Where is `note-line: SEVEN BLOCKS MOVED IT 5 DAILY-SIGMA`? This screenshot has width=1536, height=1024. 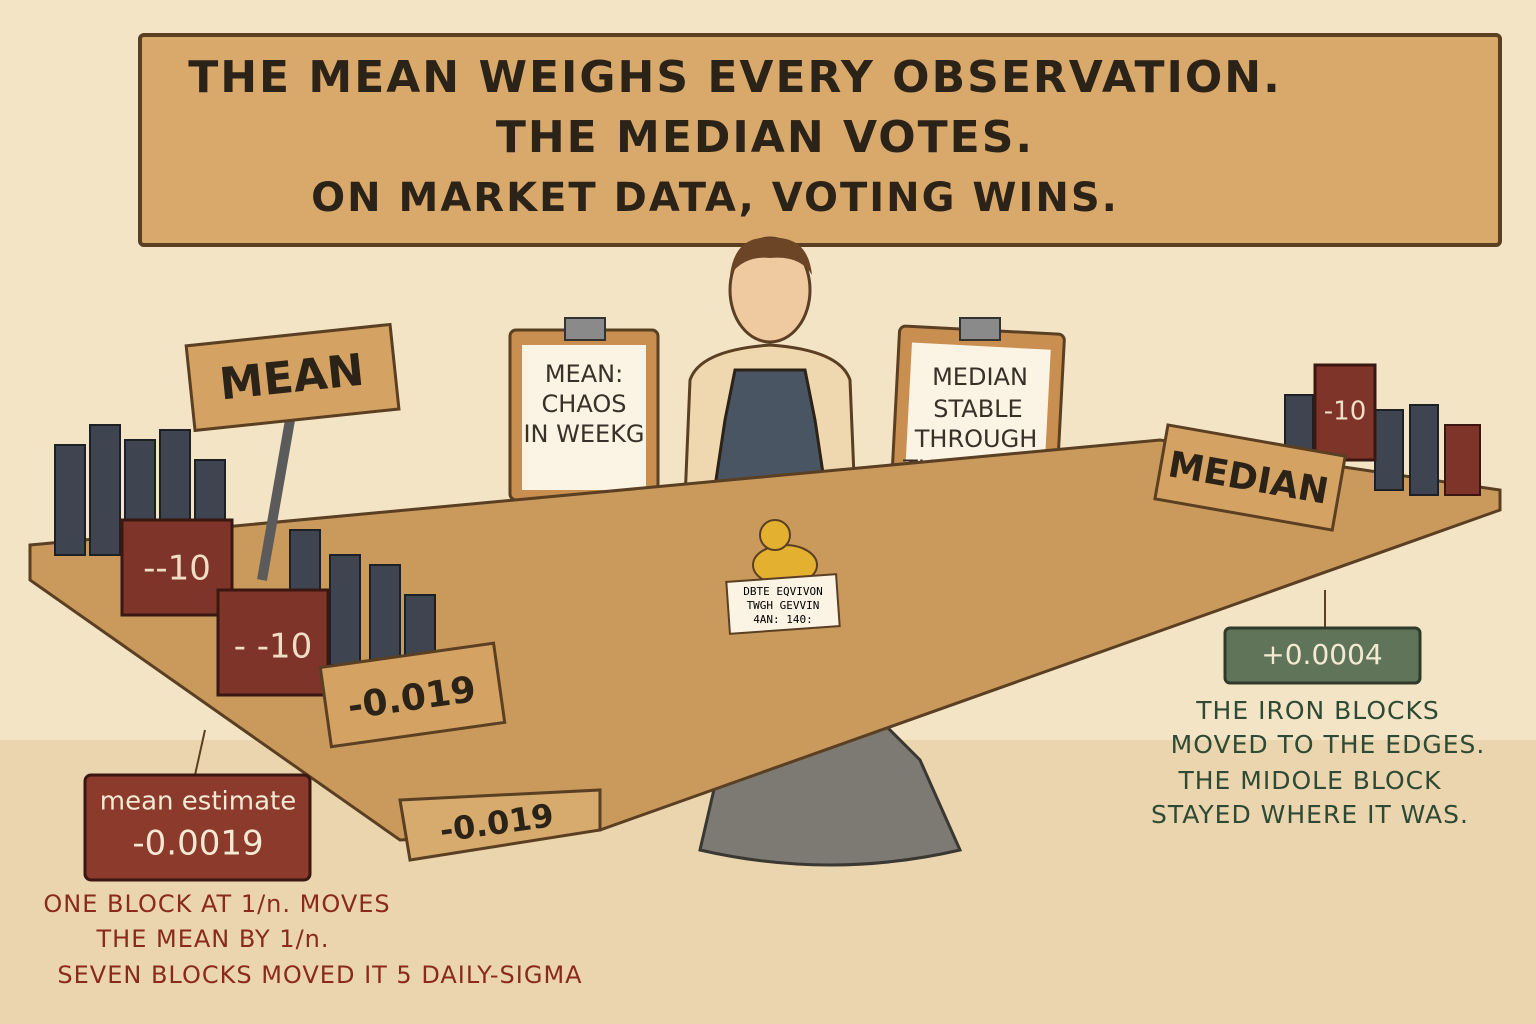 note-line: SEVEN BLOCKS MOVED IT 5 DAILY-SIGMA is located at coordinates (319, 975).